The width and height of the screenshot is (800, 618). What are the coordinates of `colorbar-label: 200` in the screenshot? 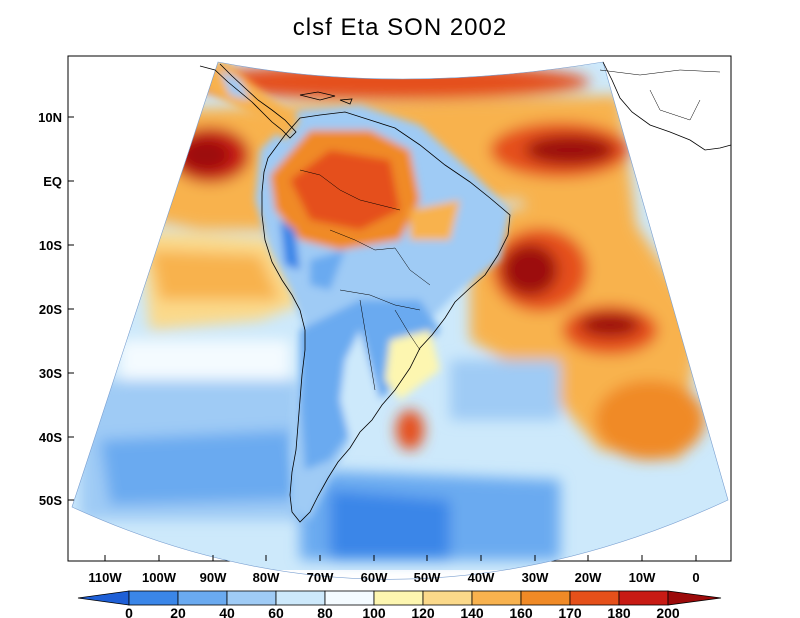 It's located at (668, 611).